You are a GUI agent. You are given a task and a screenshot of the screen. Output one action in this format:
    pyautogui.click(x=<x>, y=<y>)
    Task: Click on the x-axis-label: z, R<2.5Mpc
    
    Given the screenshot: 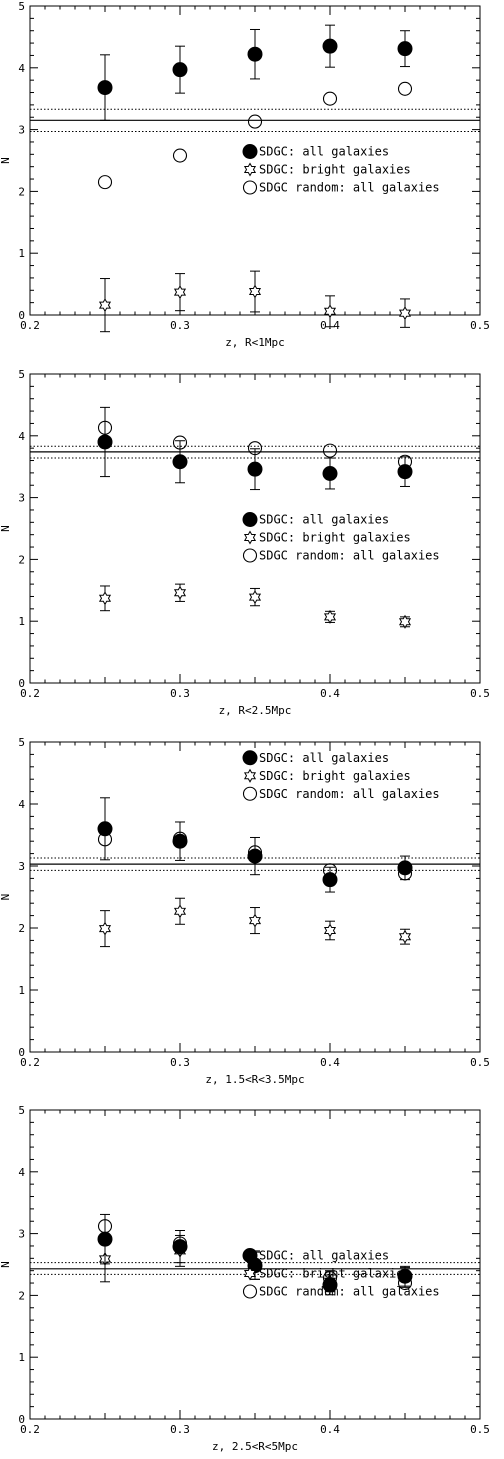 What is the action you would take?
    pyautogui.click(x=255, y=710)
    